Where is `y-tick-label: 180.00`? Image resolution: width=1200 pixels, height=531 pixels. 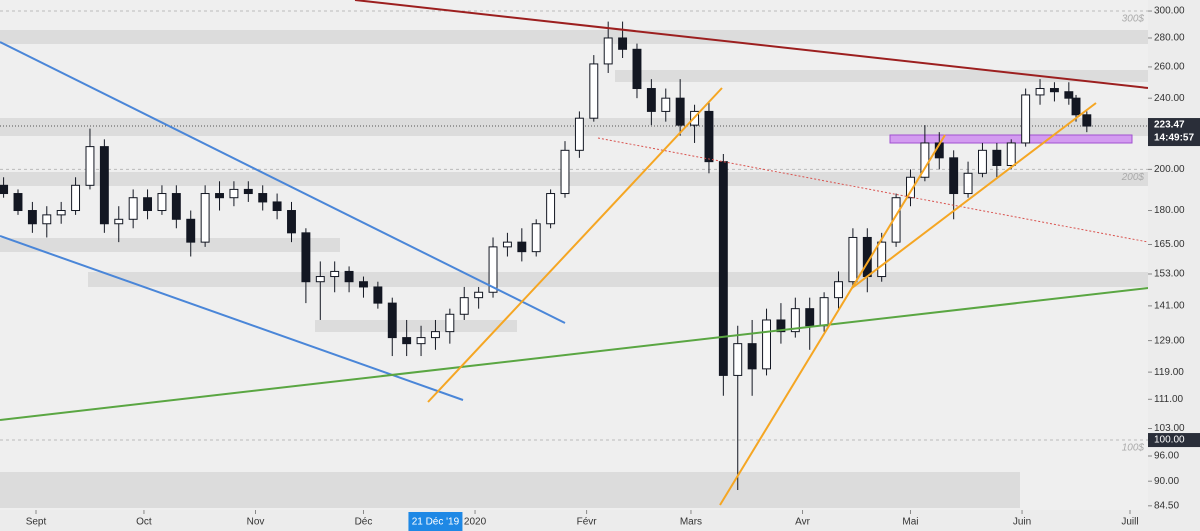 y-tick-label: 180.00 is located at coordinates (1169, 210).